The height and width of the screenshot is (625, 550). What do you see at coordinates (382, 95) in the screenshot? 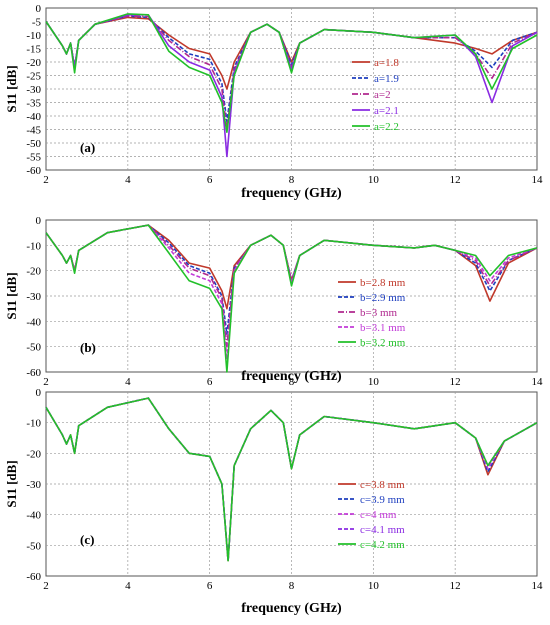
I see `legend-label: a=2` at bounding box center [382, 95].